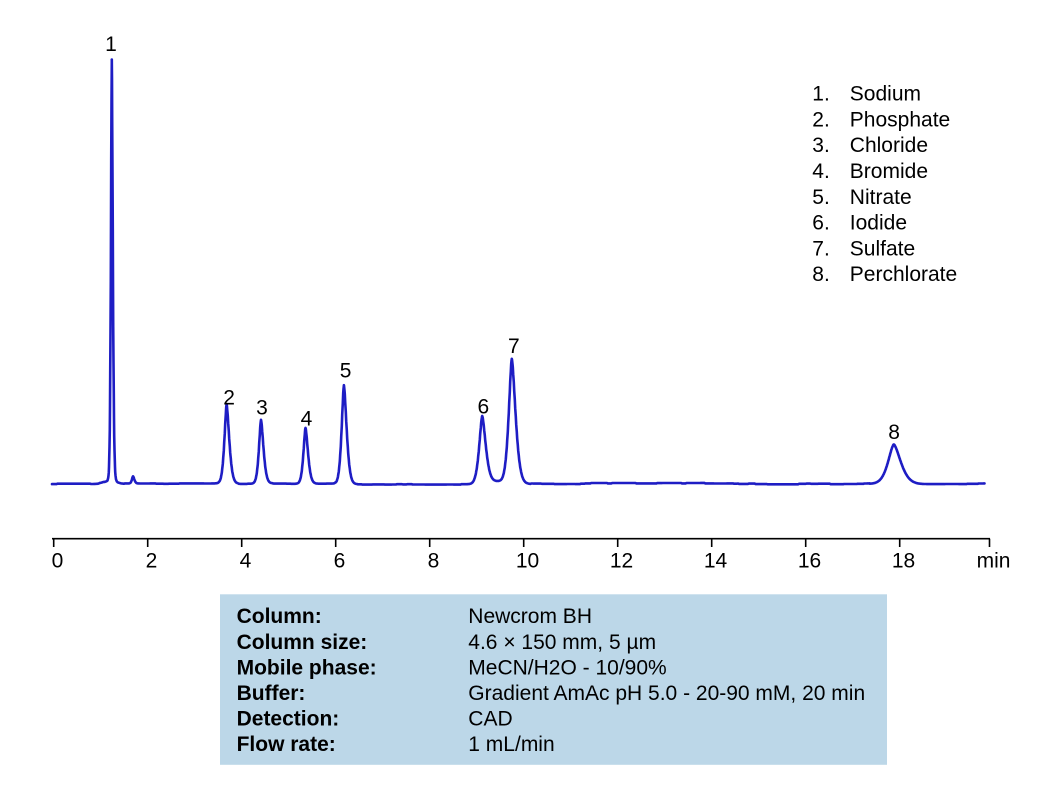 This screenshot has width=1062, height=791. I want to click on svg-text: 5, so click(346, 370).